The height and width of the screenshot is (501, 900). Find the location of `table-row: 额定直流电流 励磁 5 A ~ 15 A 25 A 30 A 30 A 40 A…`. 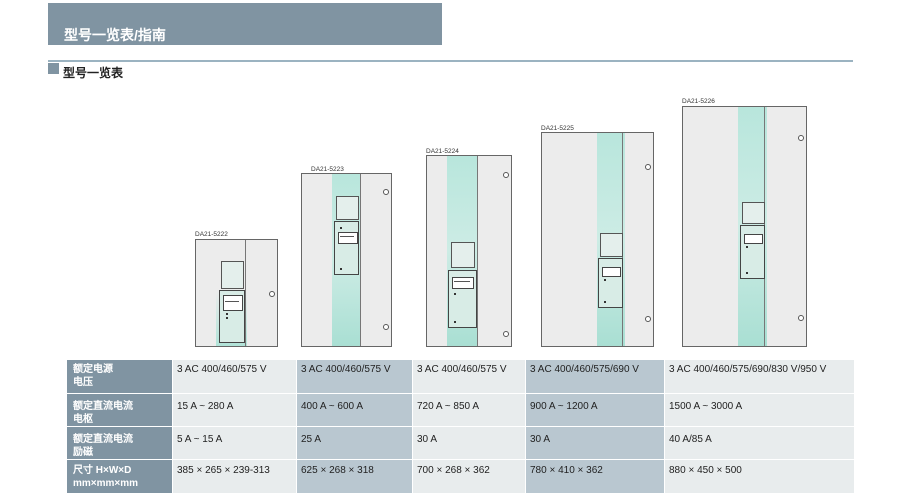

table-row: 额定直流电流 励磁 5 A ~ 15 A 25 A 30 A 30 A 40 A… is located at coordinates (460, 443).